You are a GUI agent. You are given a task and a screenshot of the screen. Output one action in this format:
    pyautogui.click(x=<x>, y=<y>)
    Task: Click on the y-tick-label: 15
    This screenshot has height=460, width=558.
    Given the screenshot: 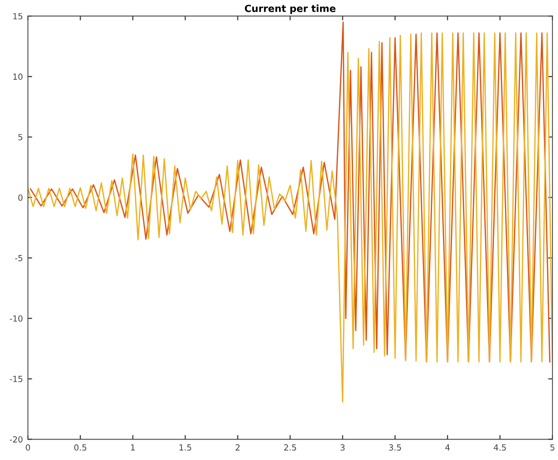 What is the action you would take?
    pyautogui.click(x=17, y=16)
    